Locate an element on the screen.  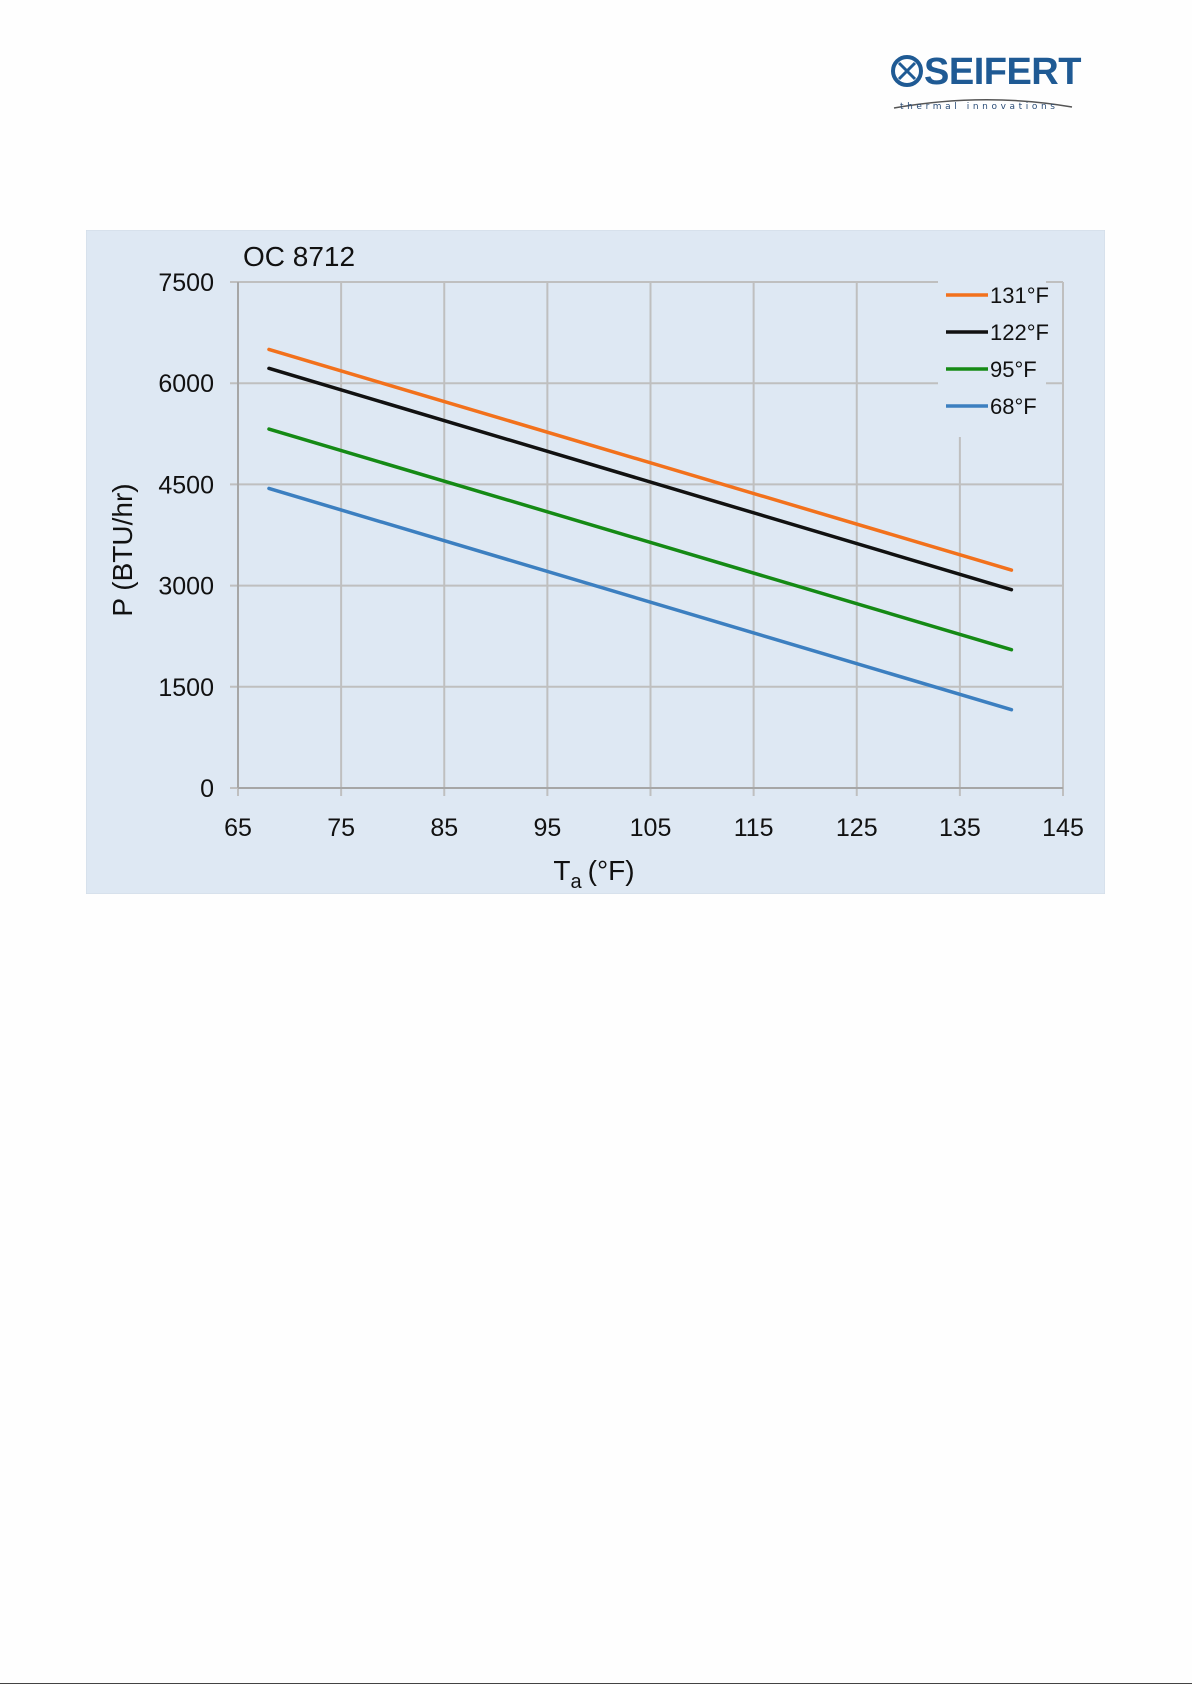
x-tick-label: 115 is located at coordinates (754, 828).